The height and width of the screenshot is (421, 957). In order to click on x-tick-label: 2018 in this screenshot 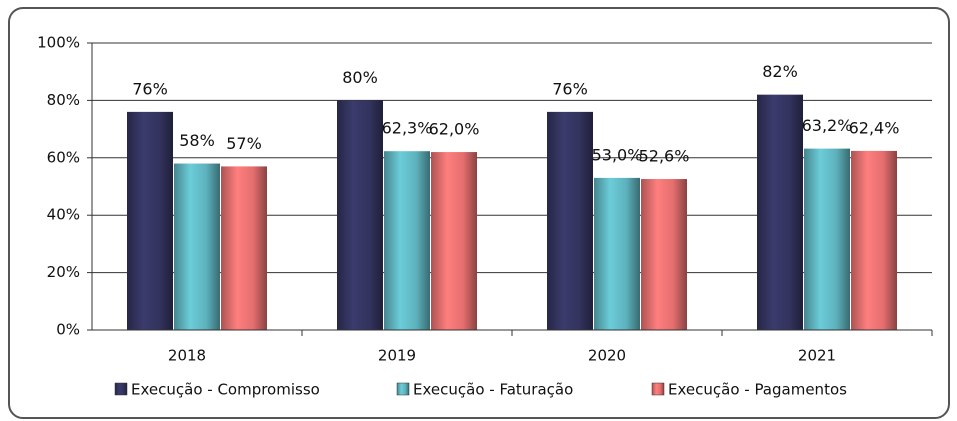, I will do `click(187, 356)`.